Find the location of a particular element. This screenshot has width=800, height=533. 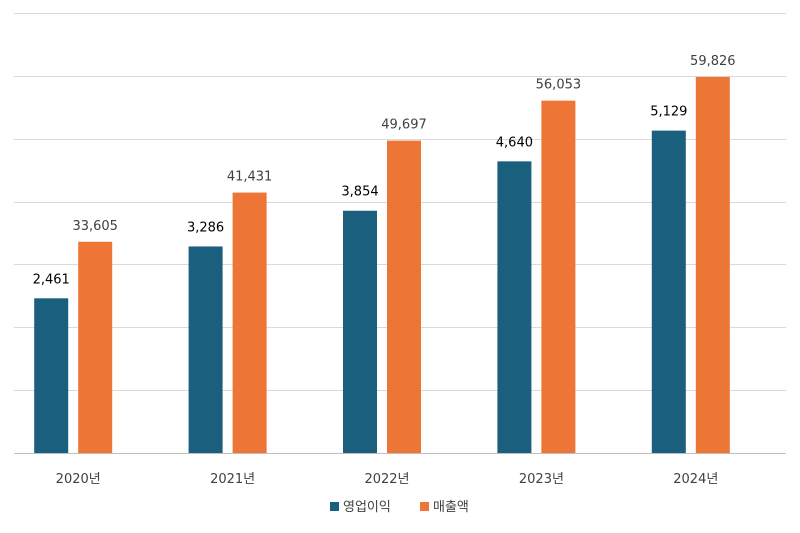

x-tick-label: 2021년 is located at coordinates (232, 479).